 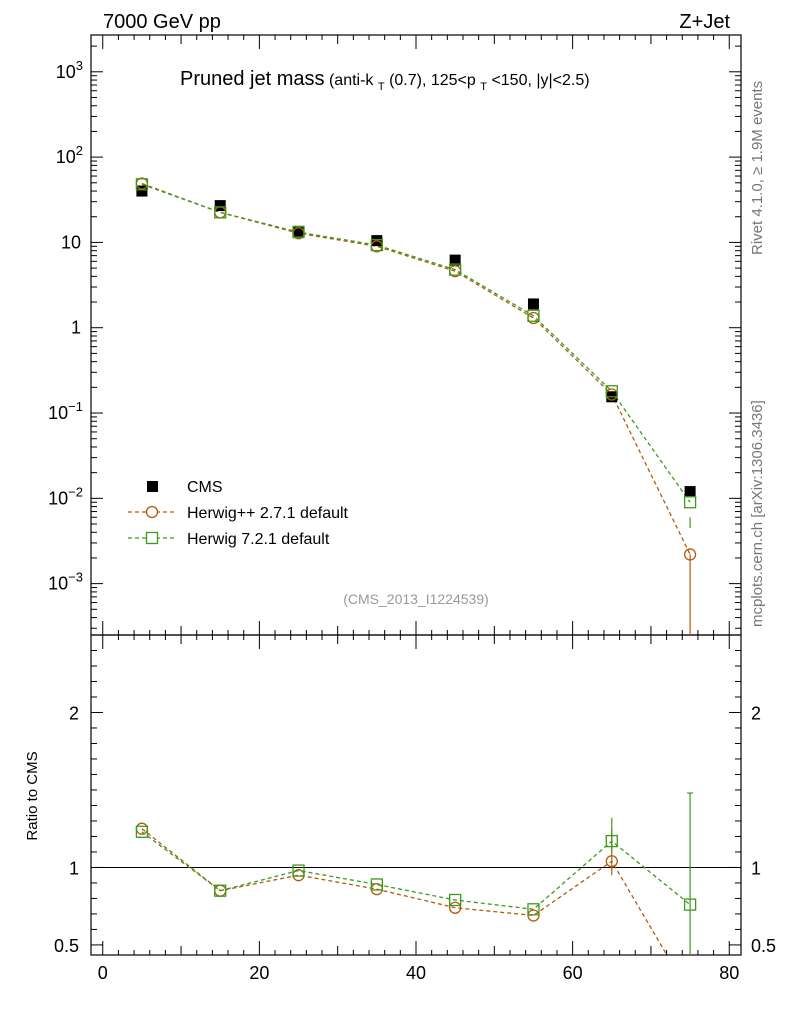 What do you see at coordinates (690, 554) in the screenshot?
I see `point-herwigpp` at bounding box center [690, 554].